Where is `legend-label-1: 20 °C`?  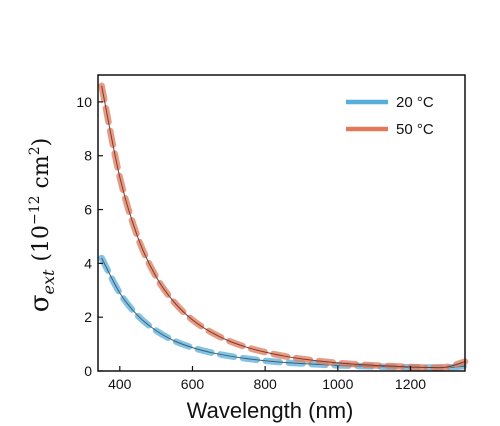 legend-label-1: 20 °C is located at coordinates (415, 102).